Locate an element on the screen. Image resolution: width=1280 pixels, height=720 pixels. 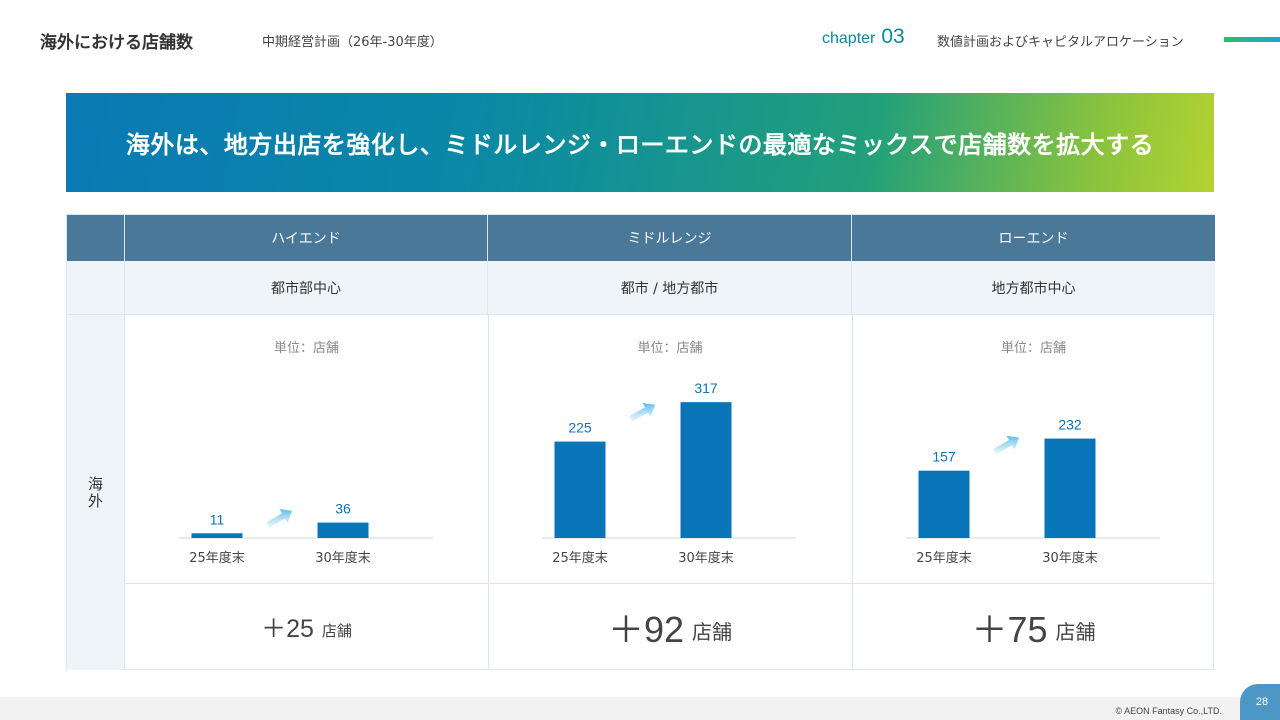
subheader-corner-cell is located at coordinates (96, 288).